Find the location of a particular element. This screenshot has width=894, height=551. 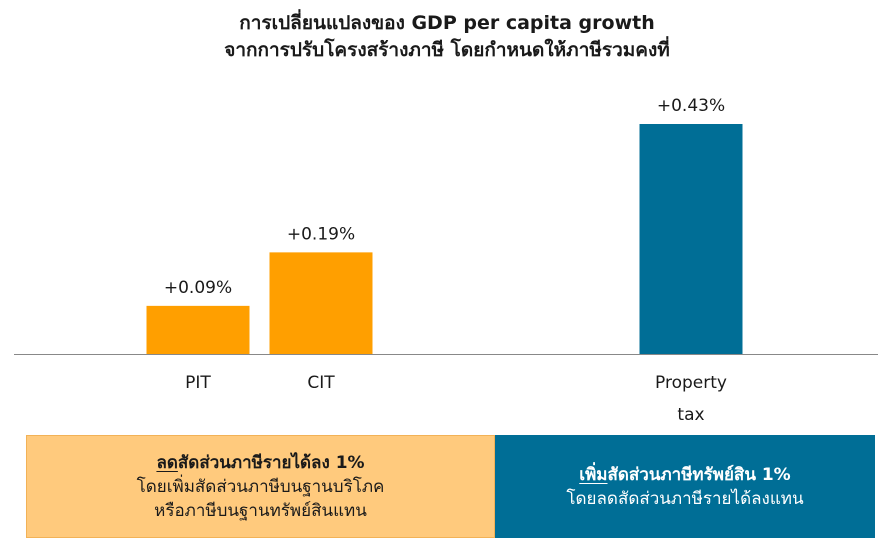

data-label-property-tax: +0.43% is located at coordinates (691, 106).